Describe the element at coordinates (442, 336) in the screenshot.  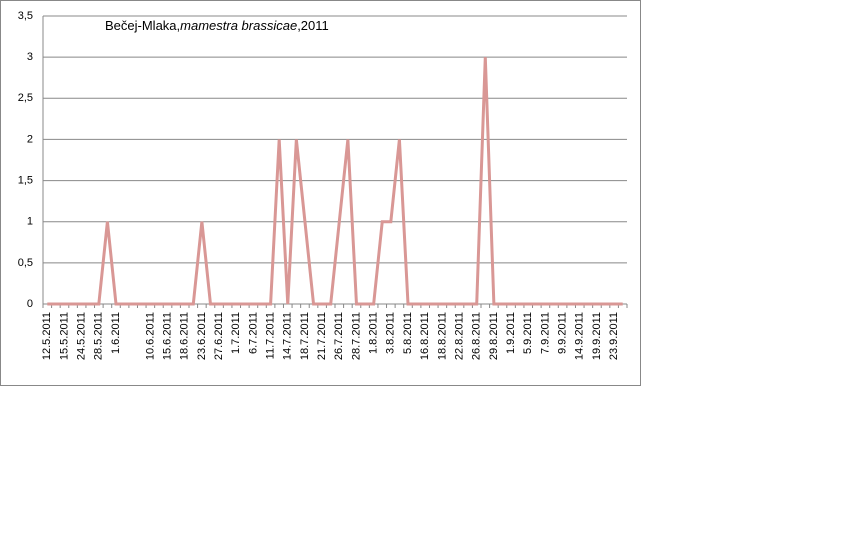
I see `x-tick-label: 18.8.2011` at that location.